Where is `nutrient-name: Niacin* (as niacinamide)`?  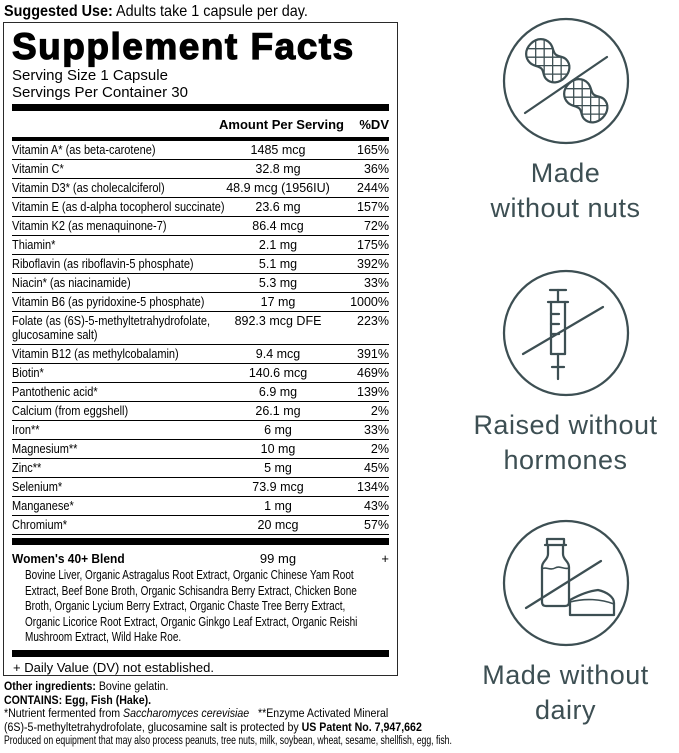 nutrient-name: Niacin* (as niacinamide) is located at coordinates (71, 283).